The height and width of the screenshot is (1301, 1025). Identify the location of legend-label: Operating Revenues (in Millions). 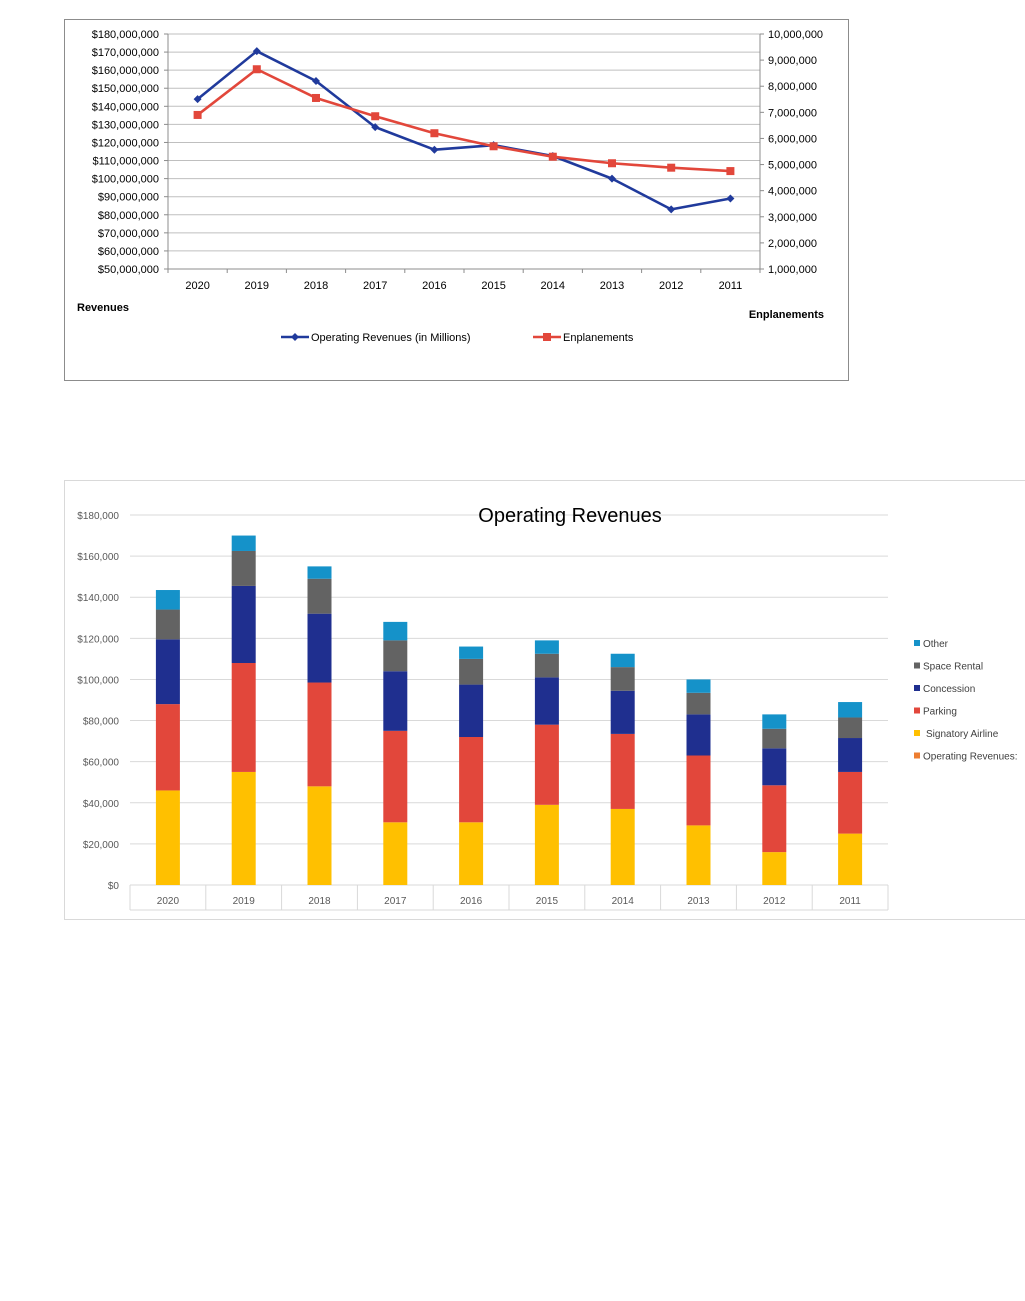
(391, 338).